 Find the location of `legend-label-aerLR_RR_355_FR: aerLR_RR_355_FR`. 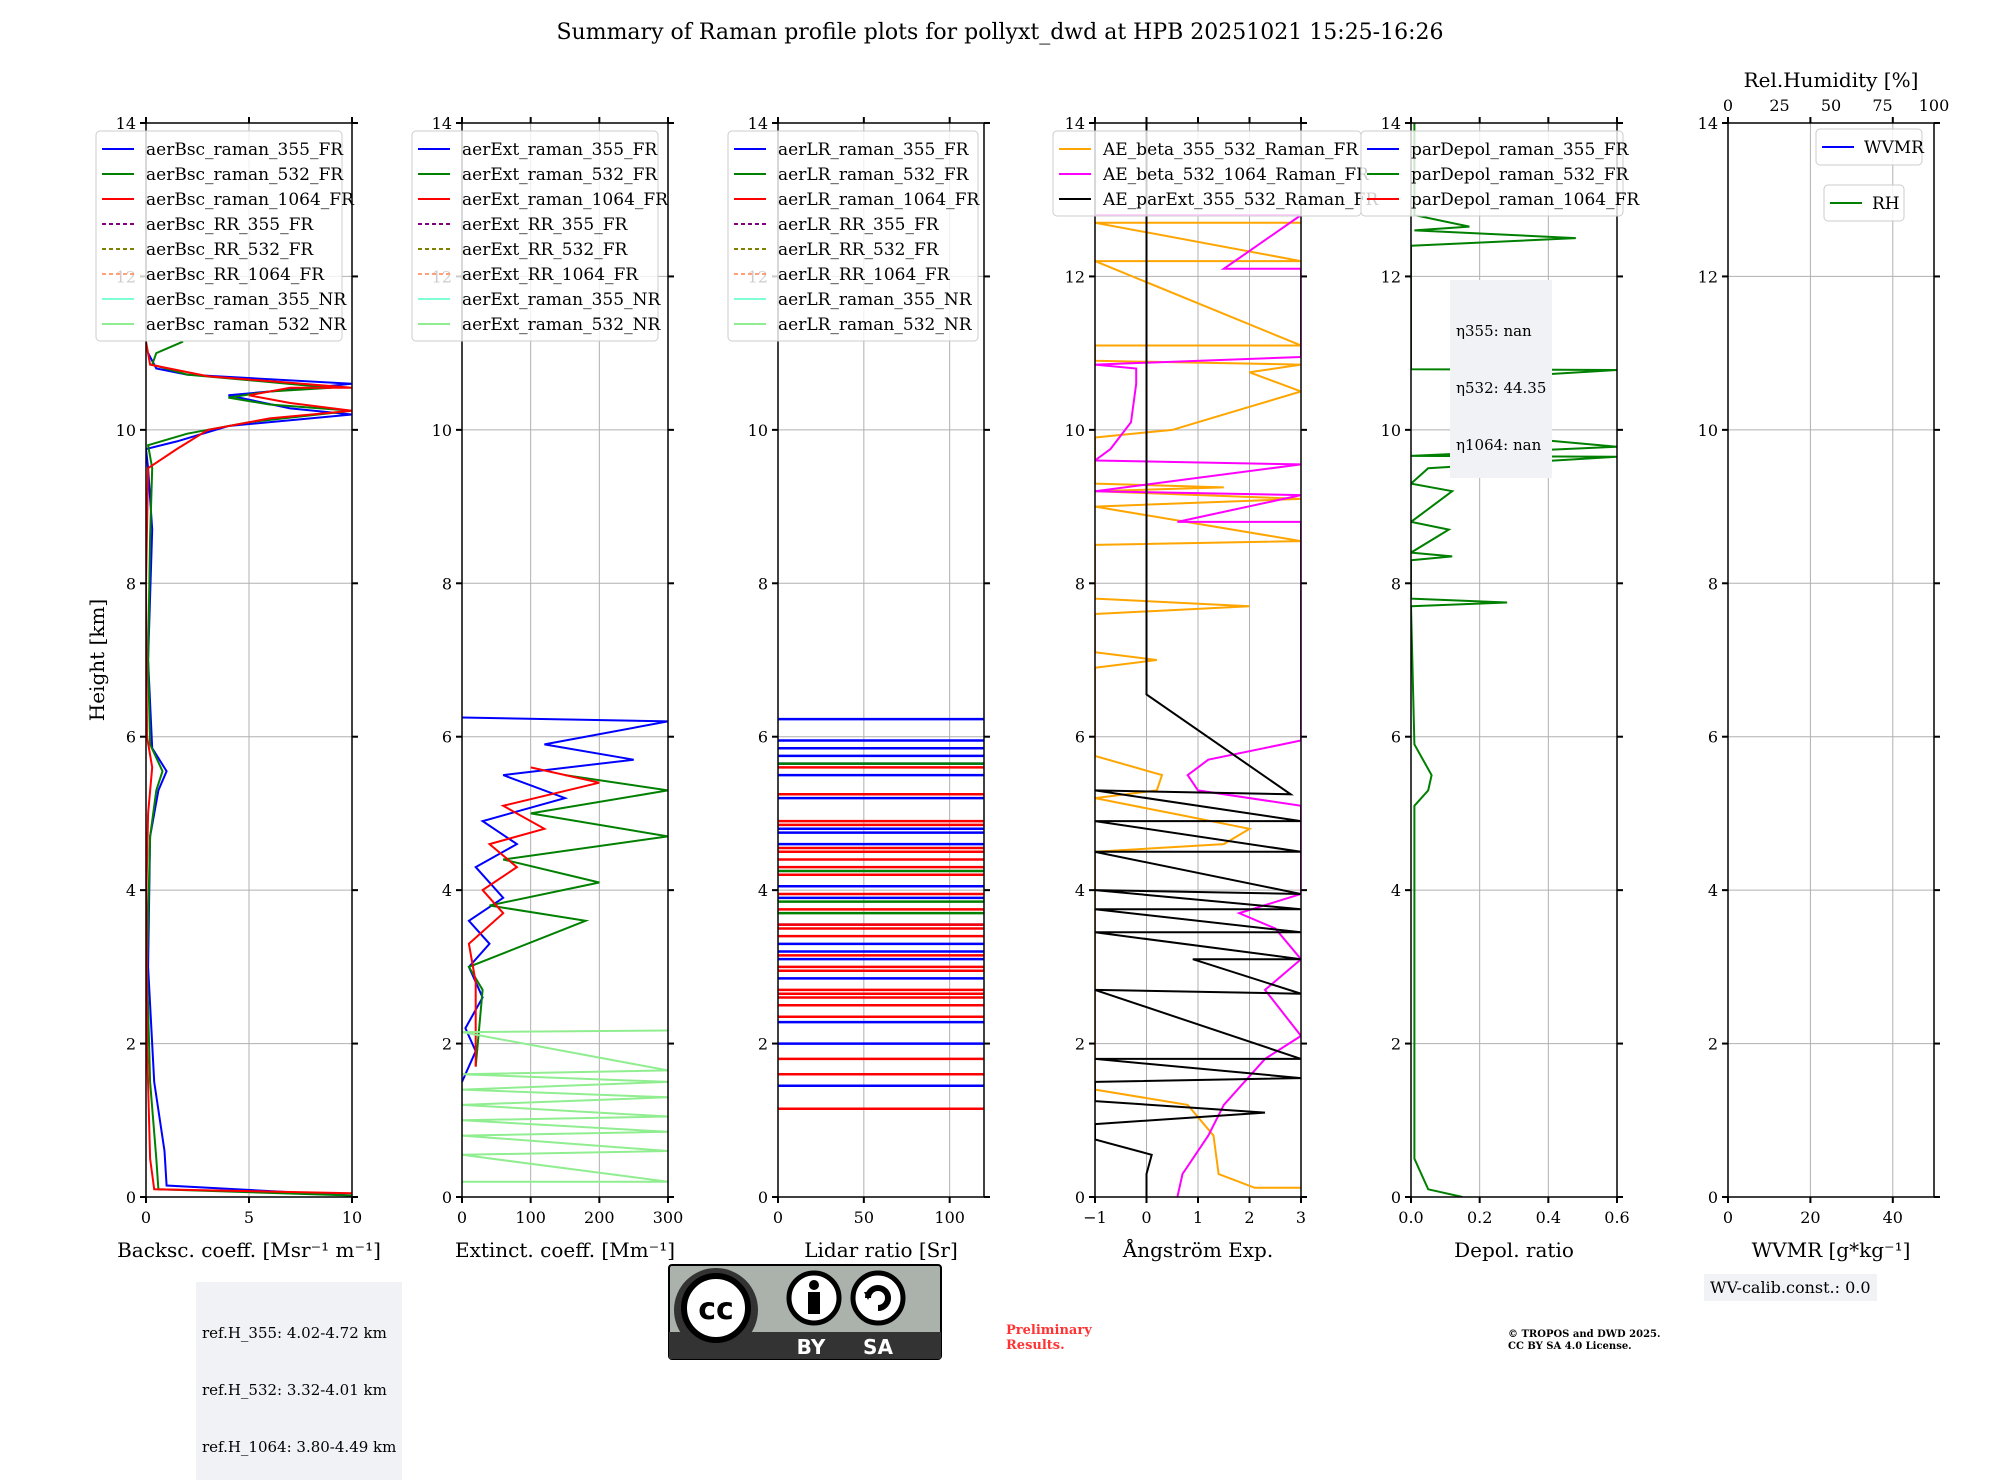

legend-label-aerLR_RR_355_FR: aerLR_RR_355_FR is located at coordinates (859, 225).